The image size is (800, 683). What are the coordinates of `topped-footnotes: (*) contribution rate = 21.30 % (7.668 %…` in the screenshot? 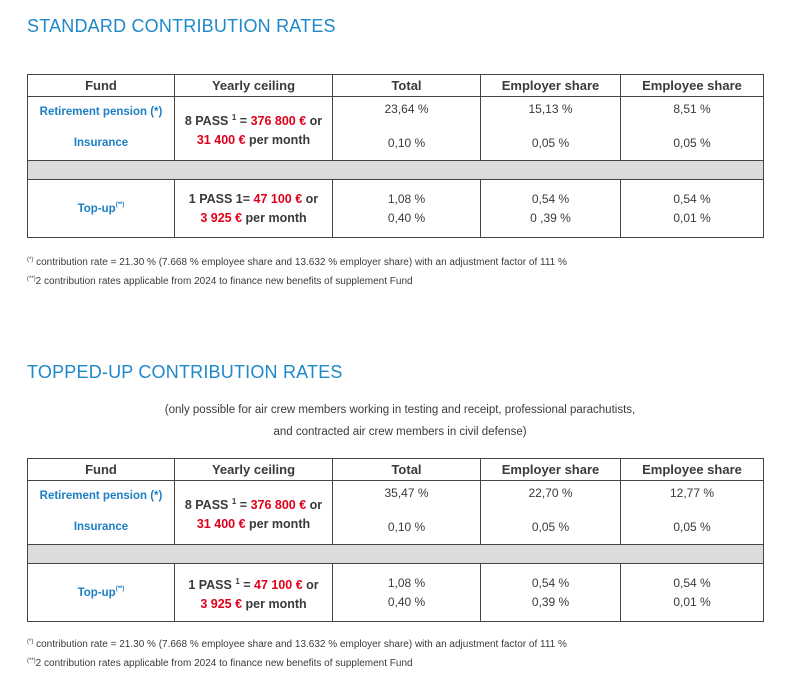 It's located at (297, 653).